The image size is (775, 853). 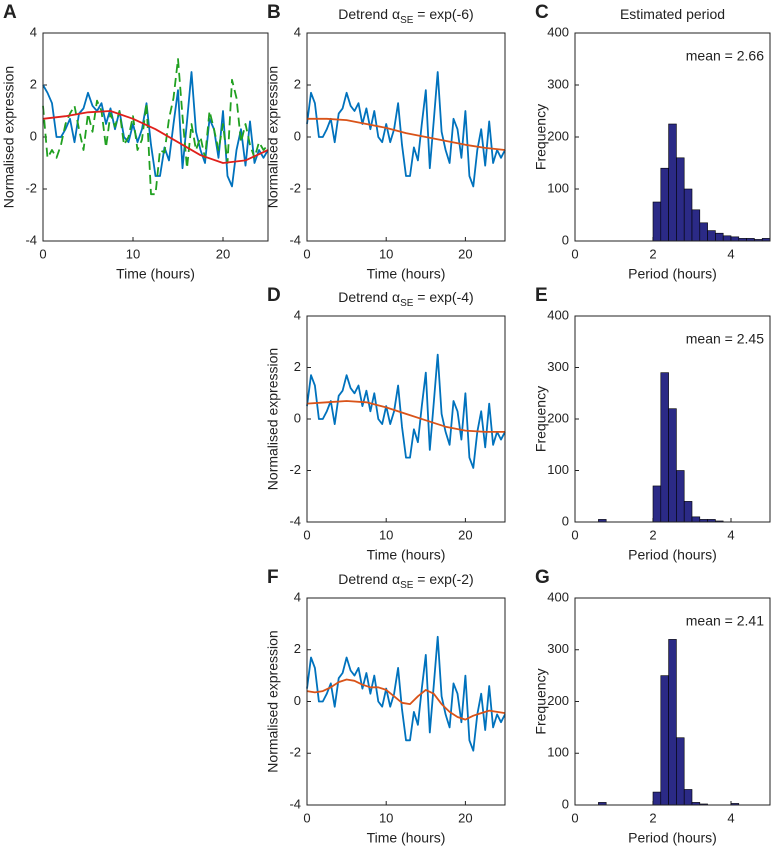 I want to click on panel-label: B, so click(x=274, y=12).